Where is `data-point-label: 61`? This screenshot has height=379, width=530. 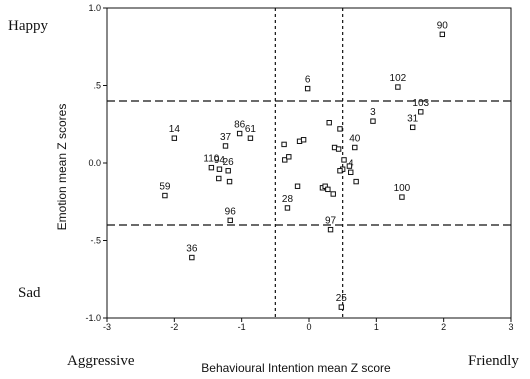
data-point-label: 61 is located at coordinates (251, 129).